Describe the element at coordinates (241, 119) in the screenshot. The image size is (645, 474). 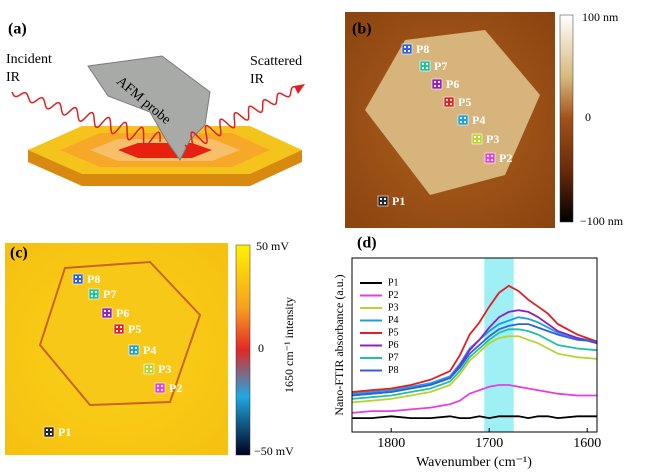
I see `scattered-wave` at that location.